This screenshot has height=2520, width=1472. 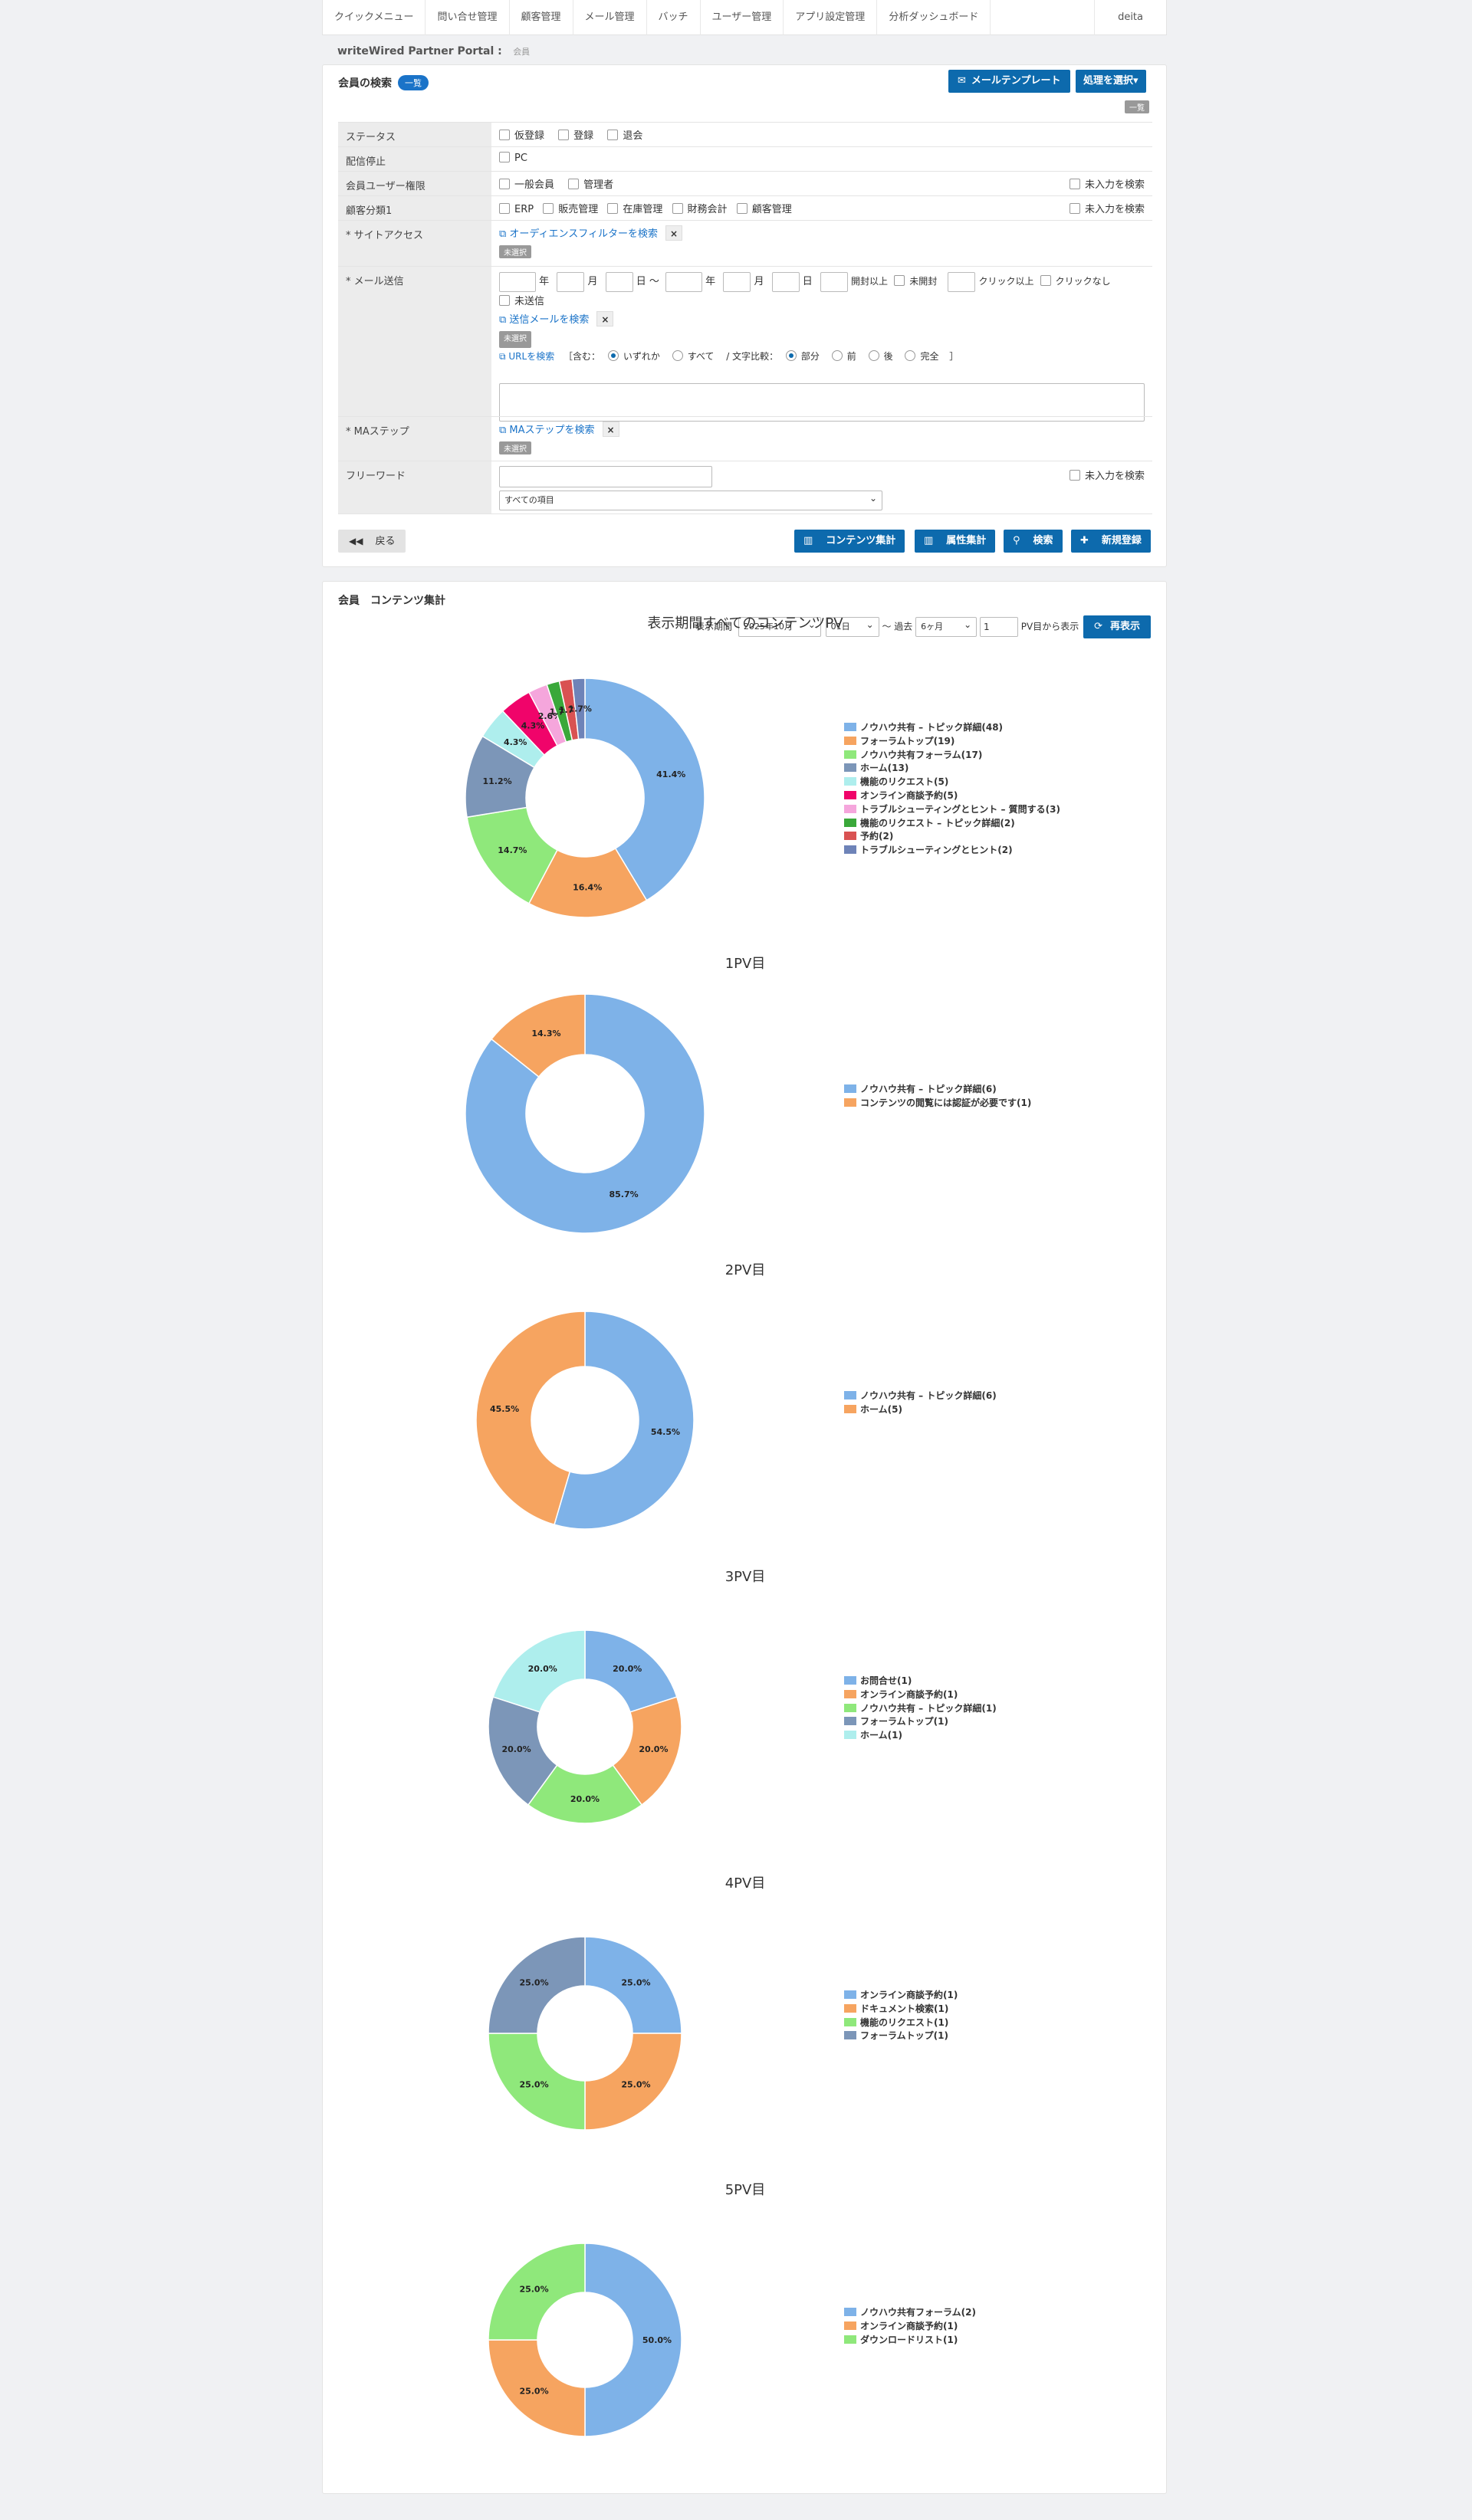 What do you see at coordinates (921, 1681) in the screenshot?
I see `legend-item: お問合せ(1)` at bounding box center [921, 1681].